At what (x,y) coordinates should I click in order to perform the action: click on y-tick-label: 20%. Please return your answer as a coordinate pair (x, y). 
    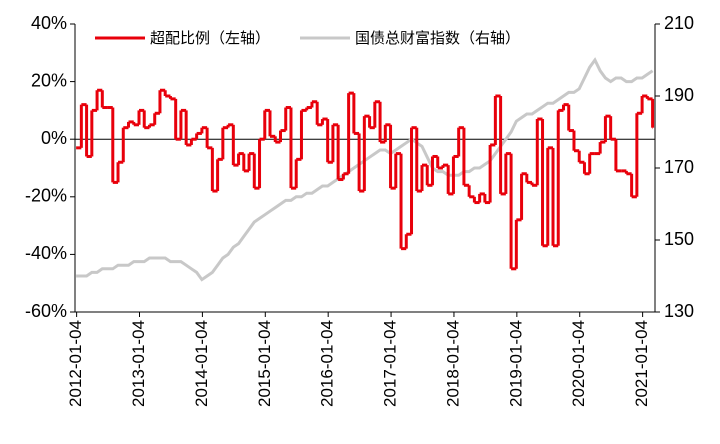
    Looking at the image, I should click on (49, 80).